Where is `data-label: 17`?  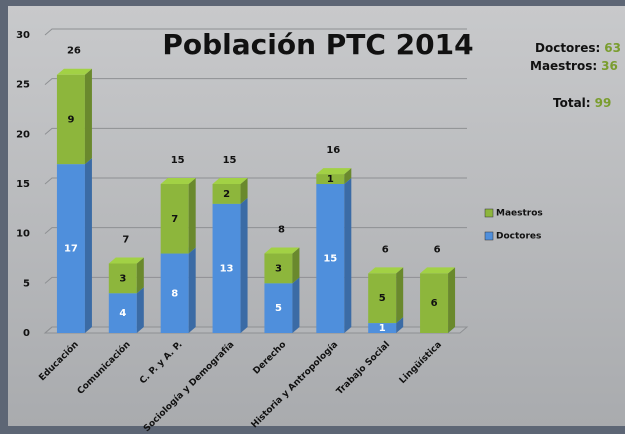
data-label: 17 is located at coordinates (71, 249).